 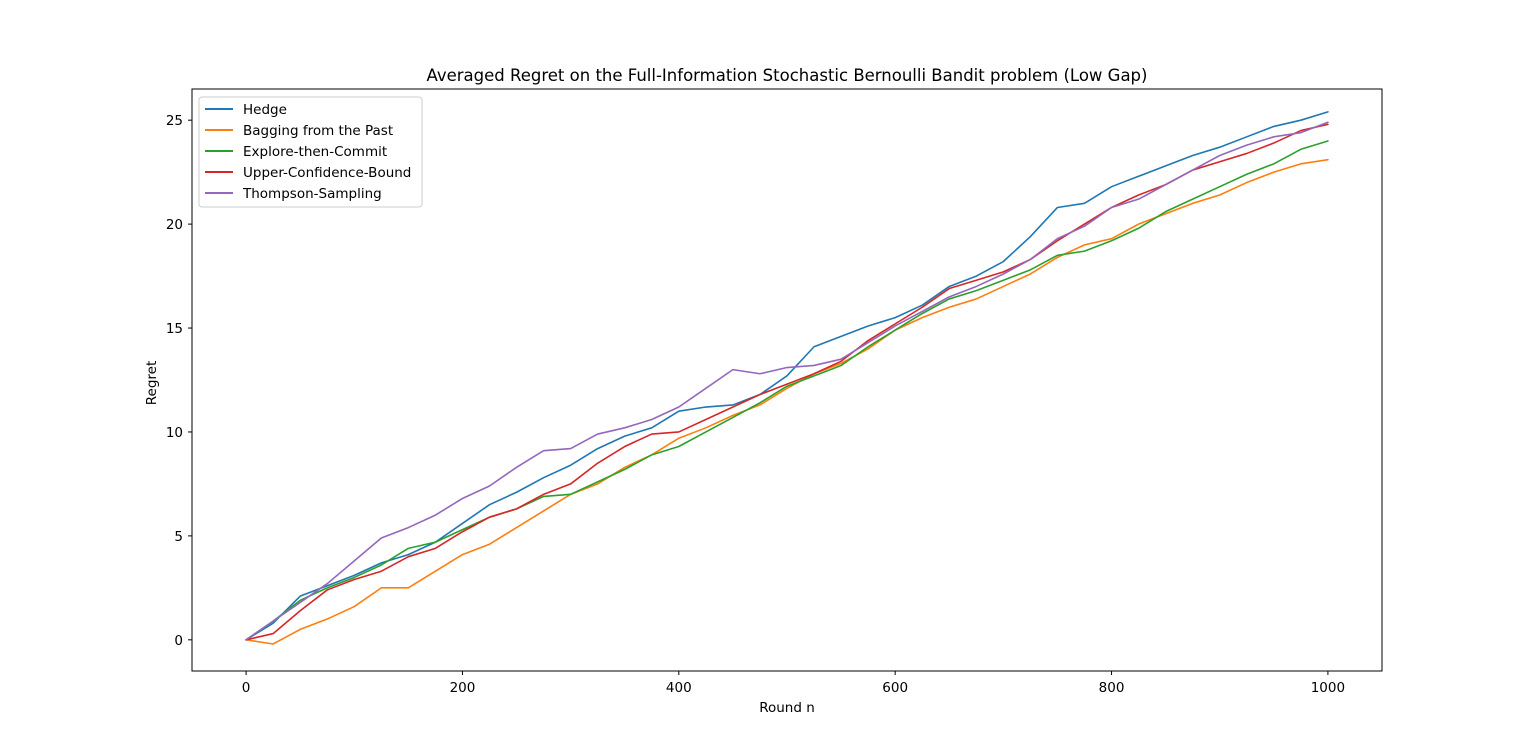 I want to click on legend-label: Hedge, so click(x=265, y=110).